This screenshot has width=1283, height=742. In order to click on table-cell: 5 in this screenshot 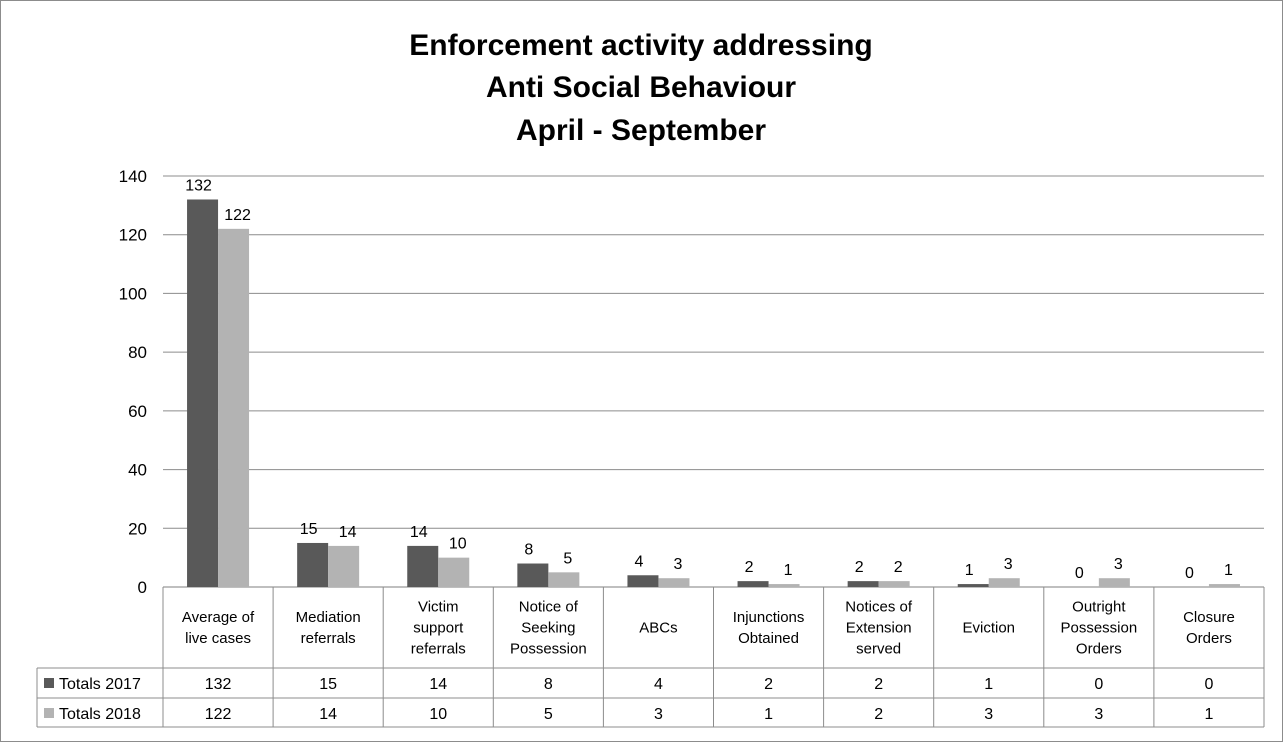, I will do `click(548, 714)`.